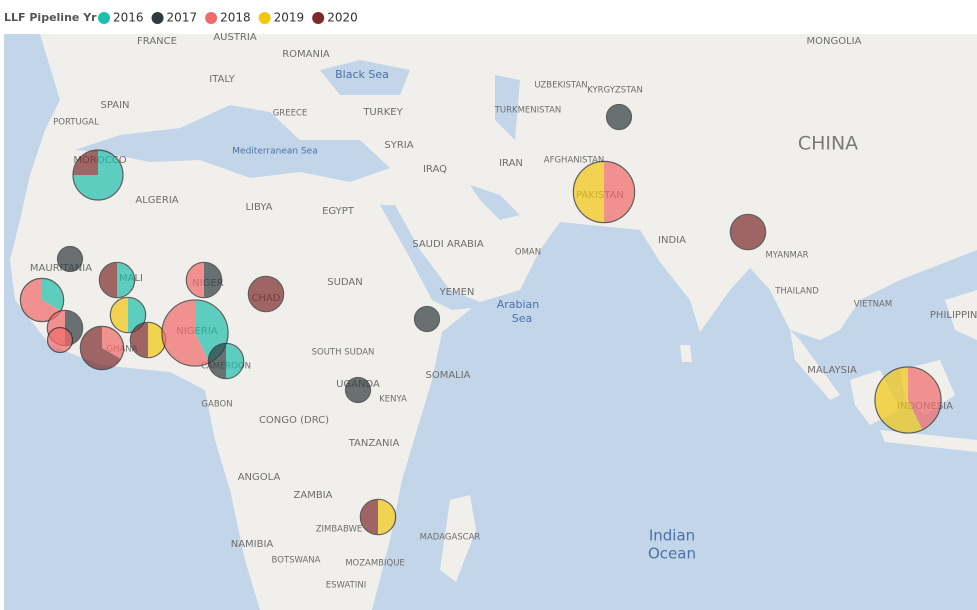 This screenshot has height=610, width=977. Describe the element at coordinates (507, 107) in the screenshot. I see `caspian` at that location.